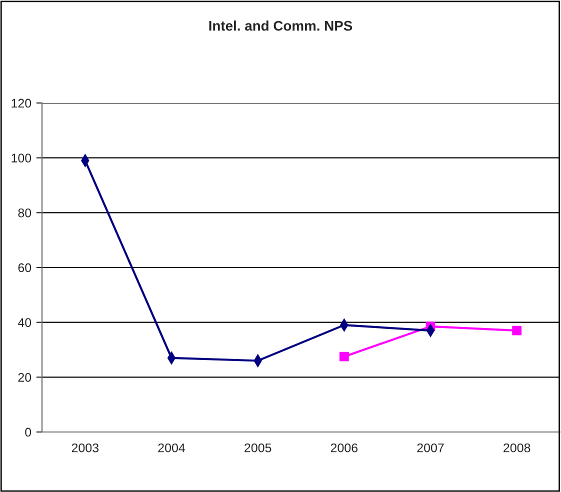 This screenshot has width=561, height=492. Describe the element at coordinates (28, 432) in the screenshot. I see `y-tick-label: 0` at that location.